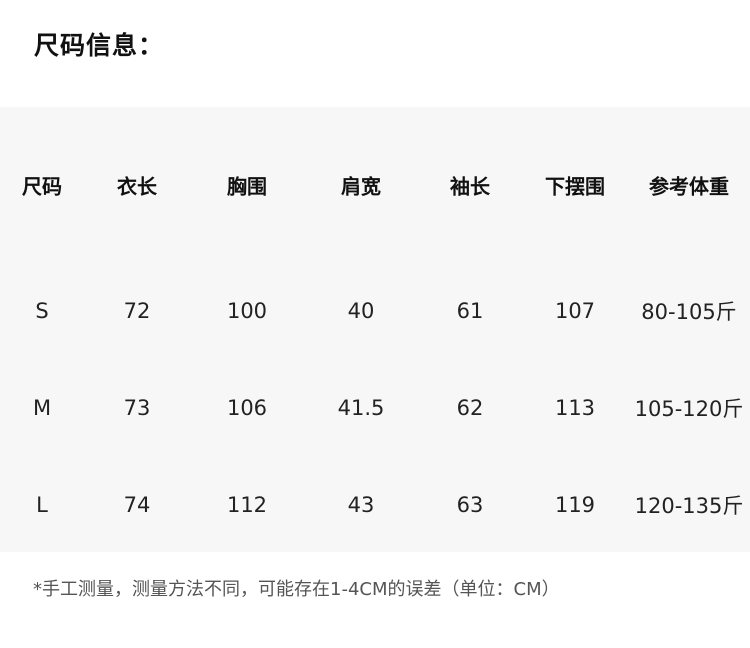 Image resolution: width=750 pixels, height=648 pixels. Describe the element at coordinates (470, 505) in the screenshot. I see `table-cell: 63` at that location.